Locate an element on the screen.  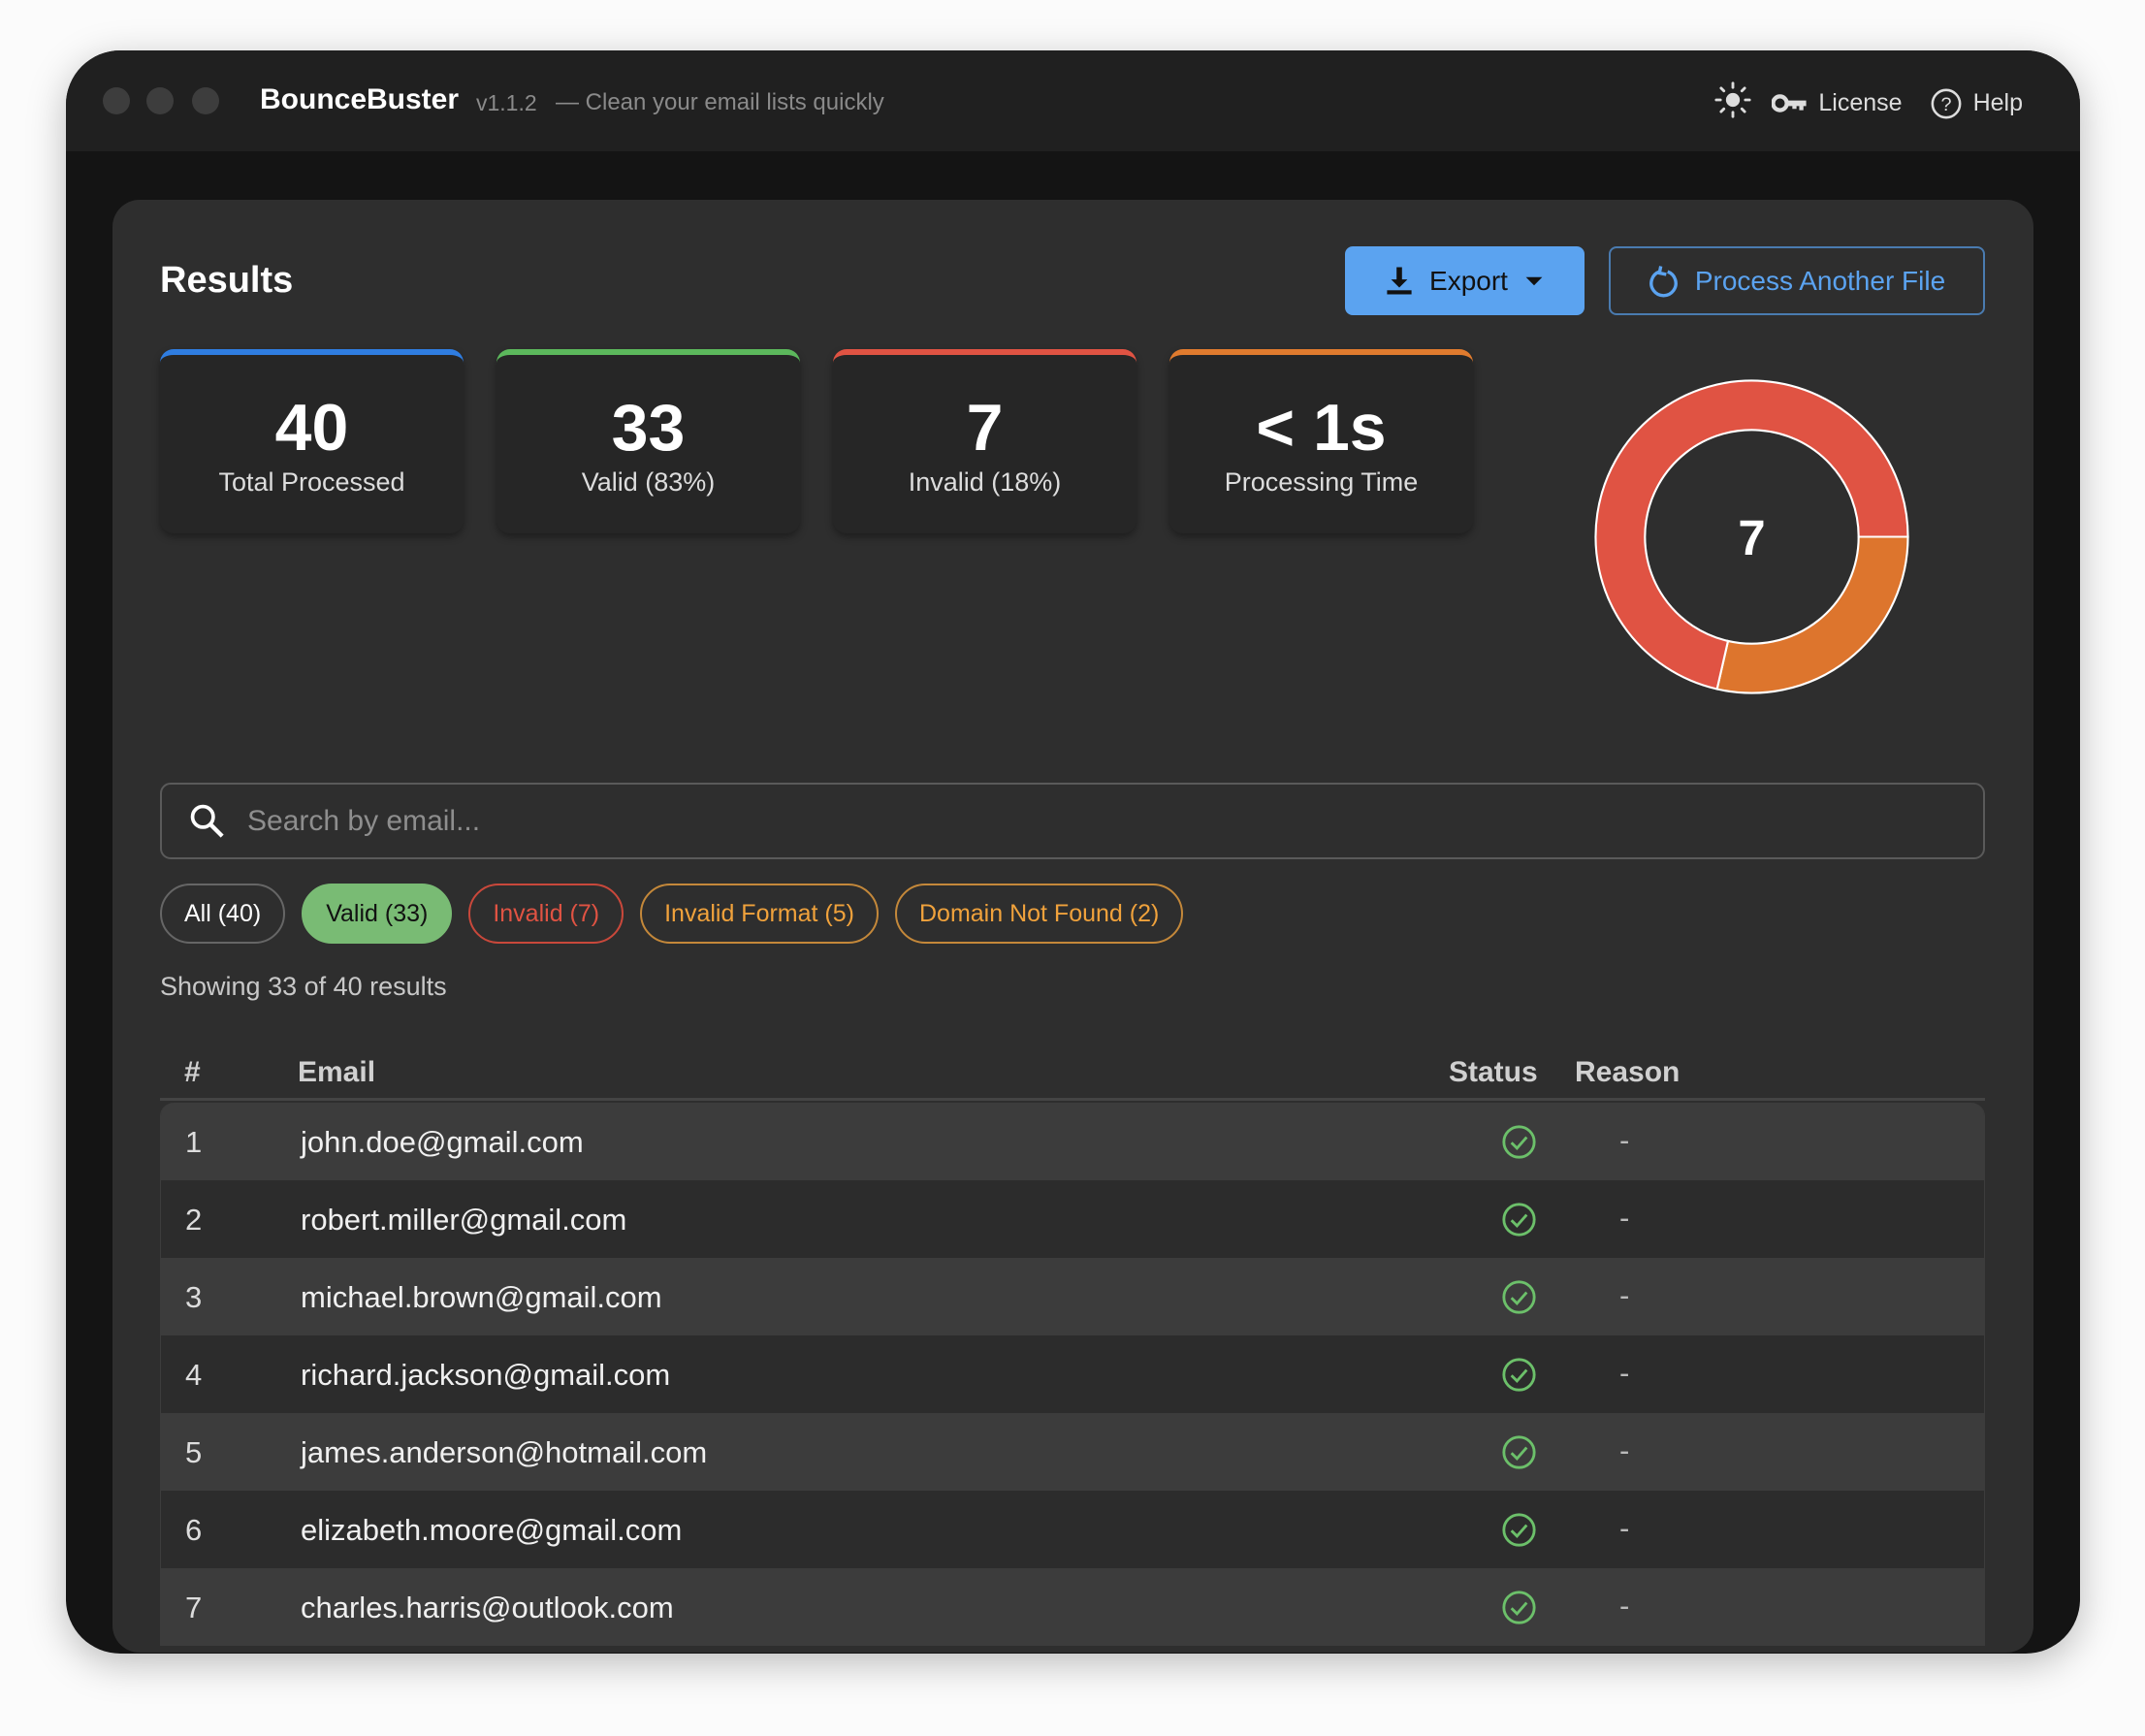
license-label: License is located at coordinates (1860, 102).